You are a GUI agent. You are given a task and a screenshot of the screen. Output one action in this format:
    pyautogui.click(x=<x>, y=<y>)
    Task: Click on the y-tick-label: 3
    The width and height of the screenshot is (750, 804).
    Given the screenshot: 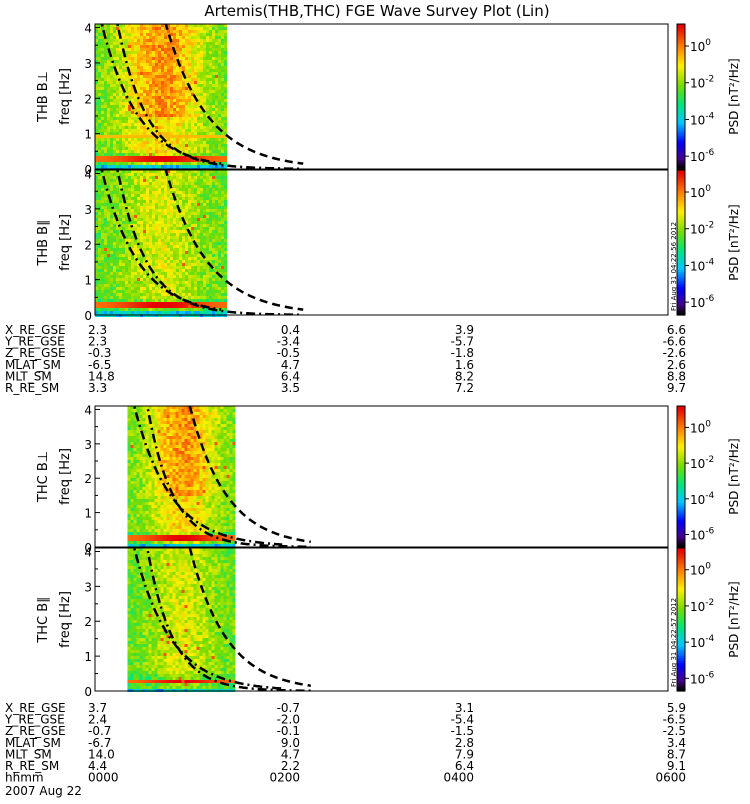 What is the action you would take?
    pyautogui.click(x=88, y=64)
    